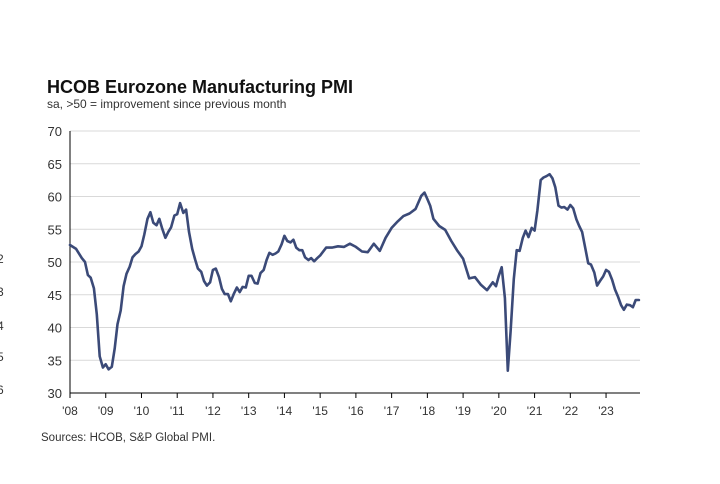  What do you see at coordinates (55, 295) in the screenshot?
I see `y-tick-label: 45` at bounding box center [55, 295].